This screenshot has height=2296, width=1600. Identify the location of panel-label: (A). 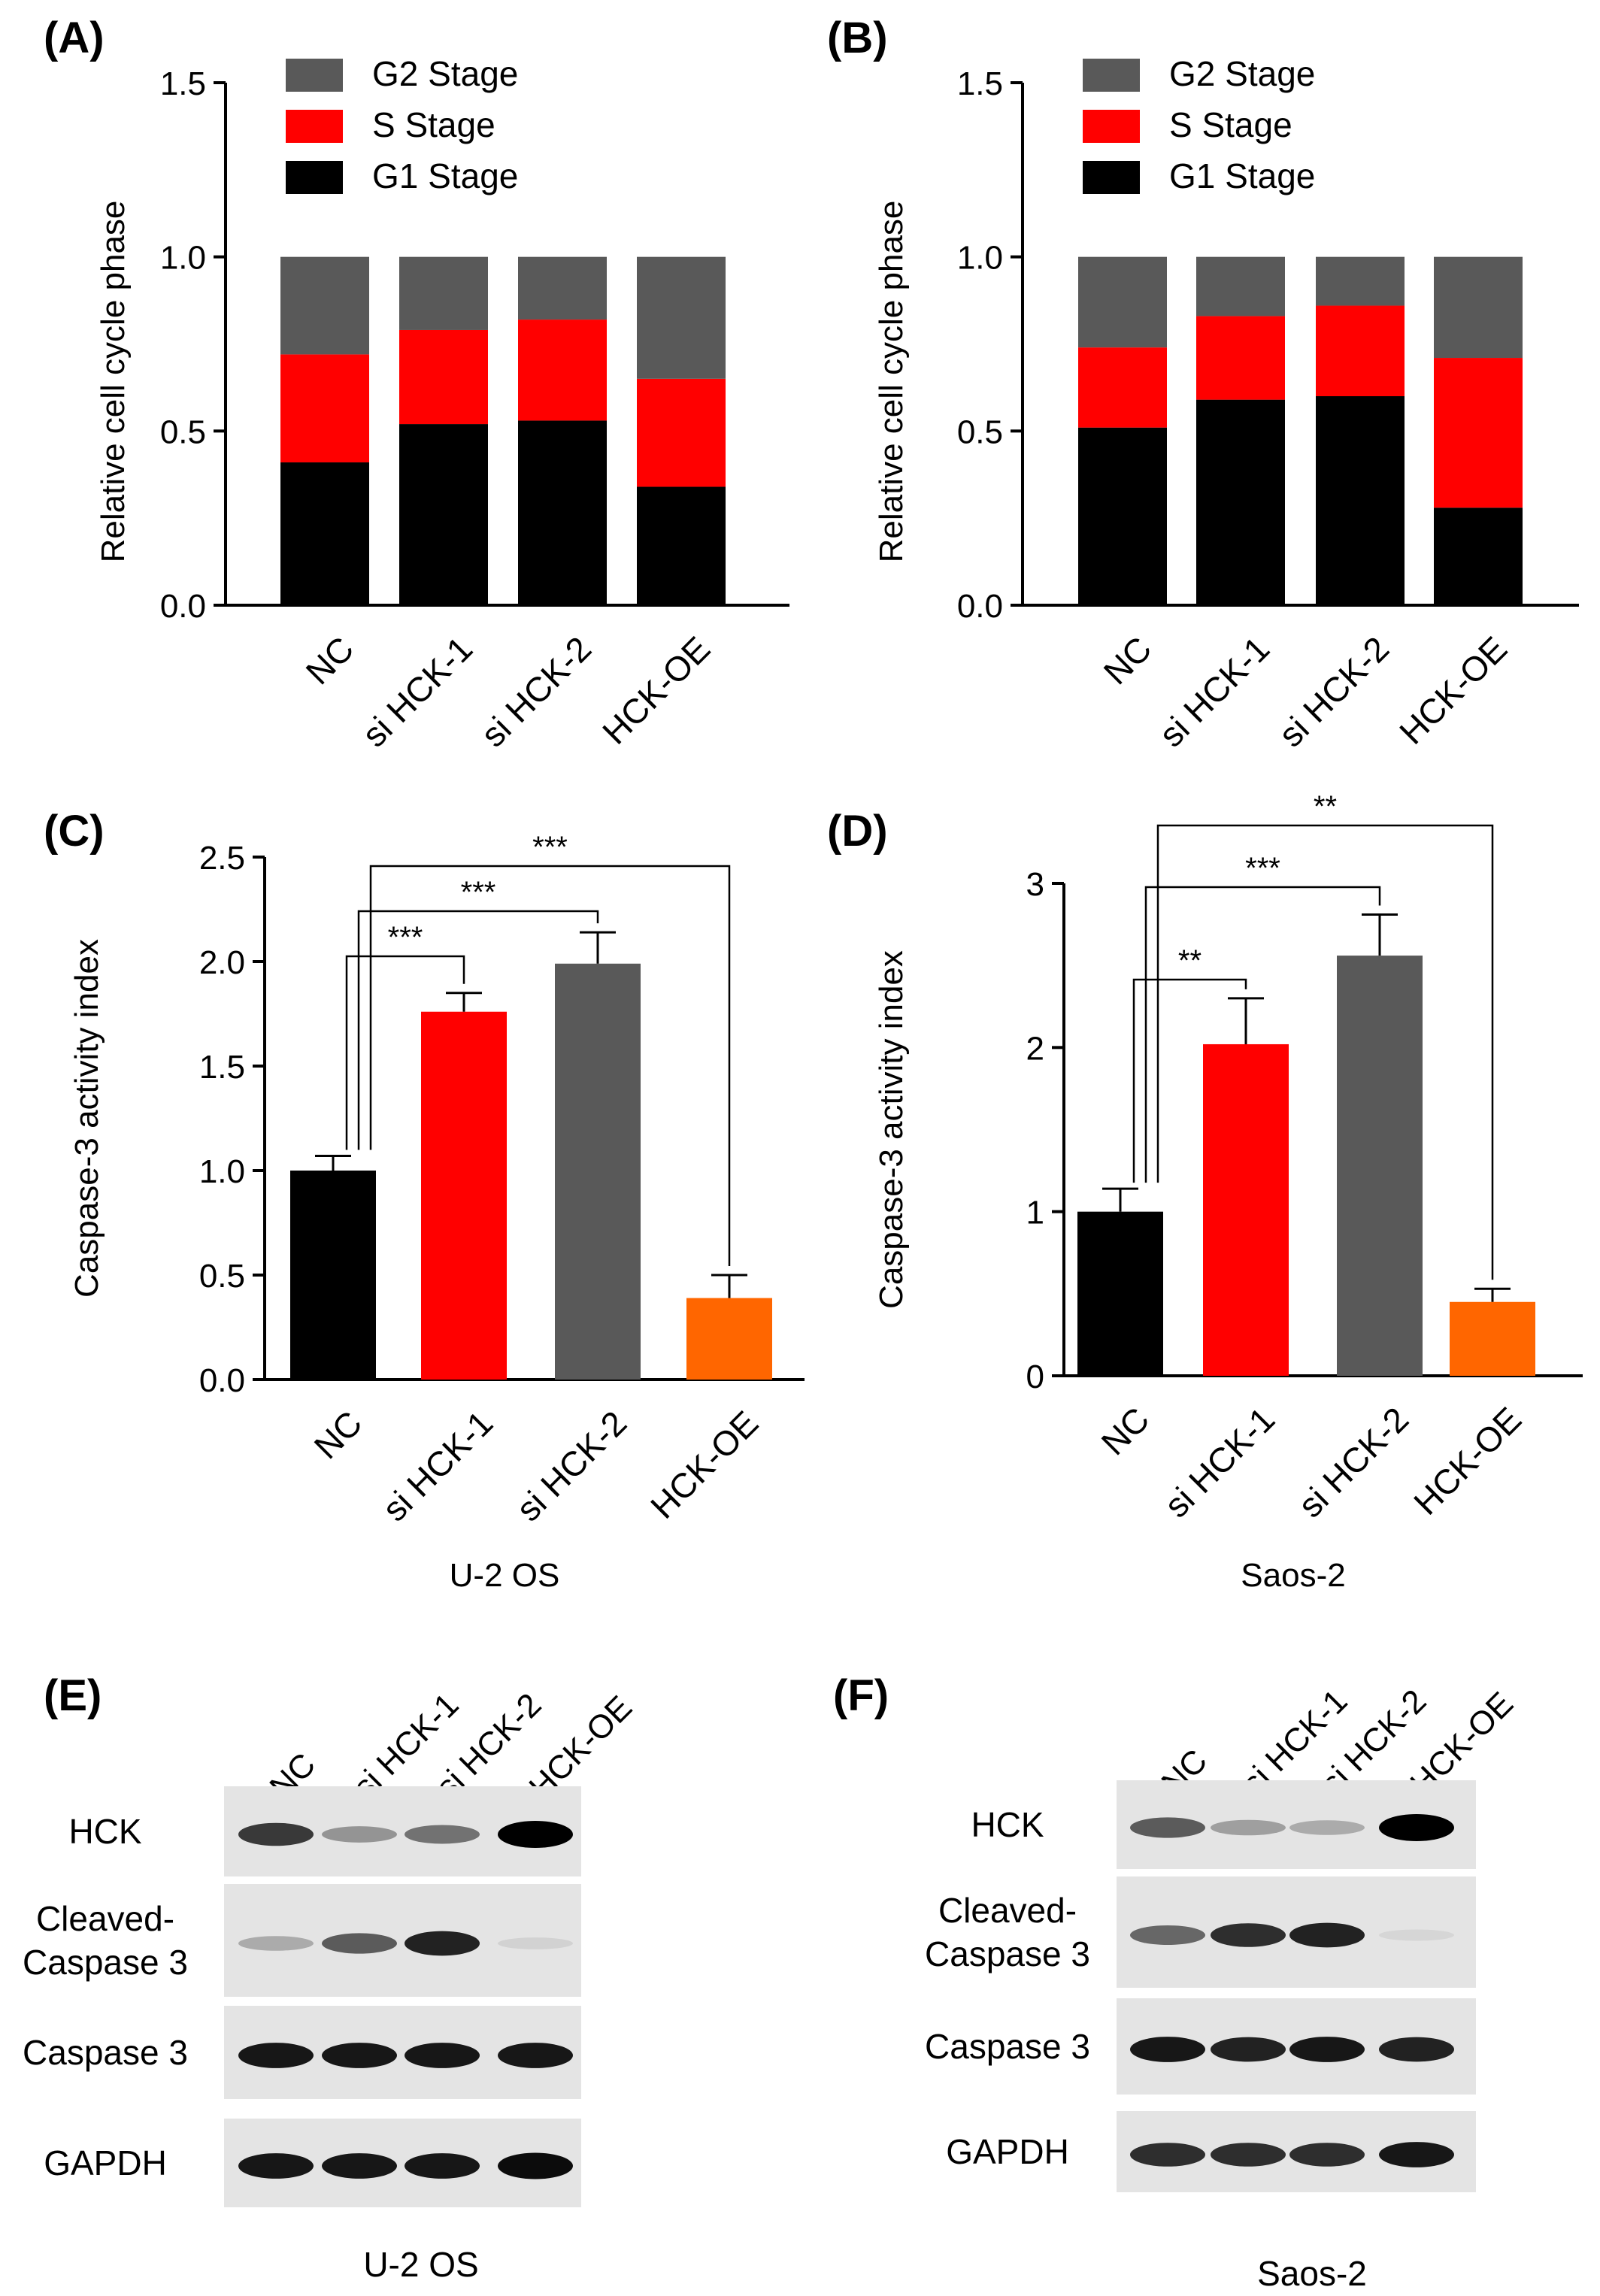
(74, 38).